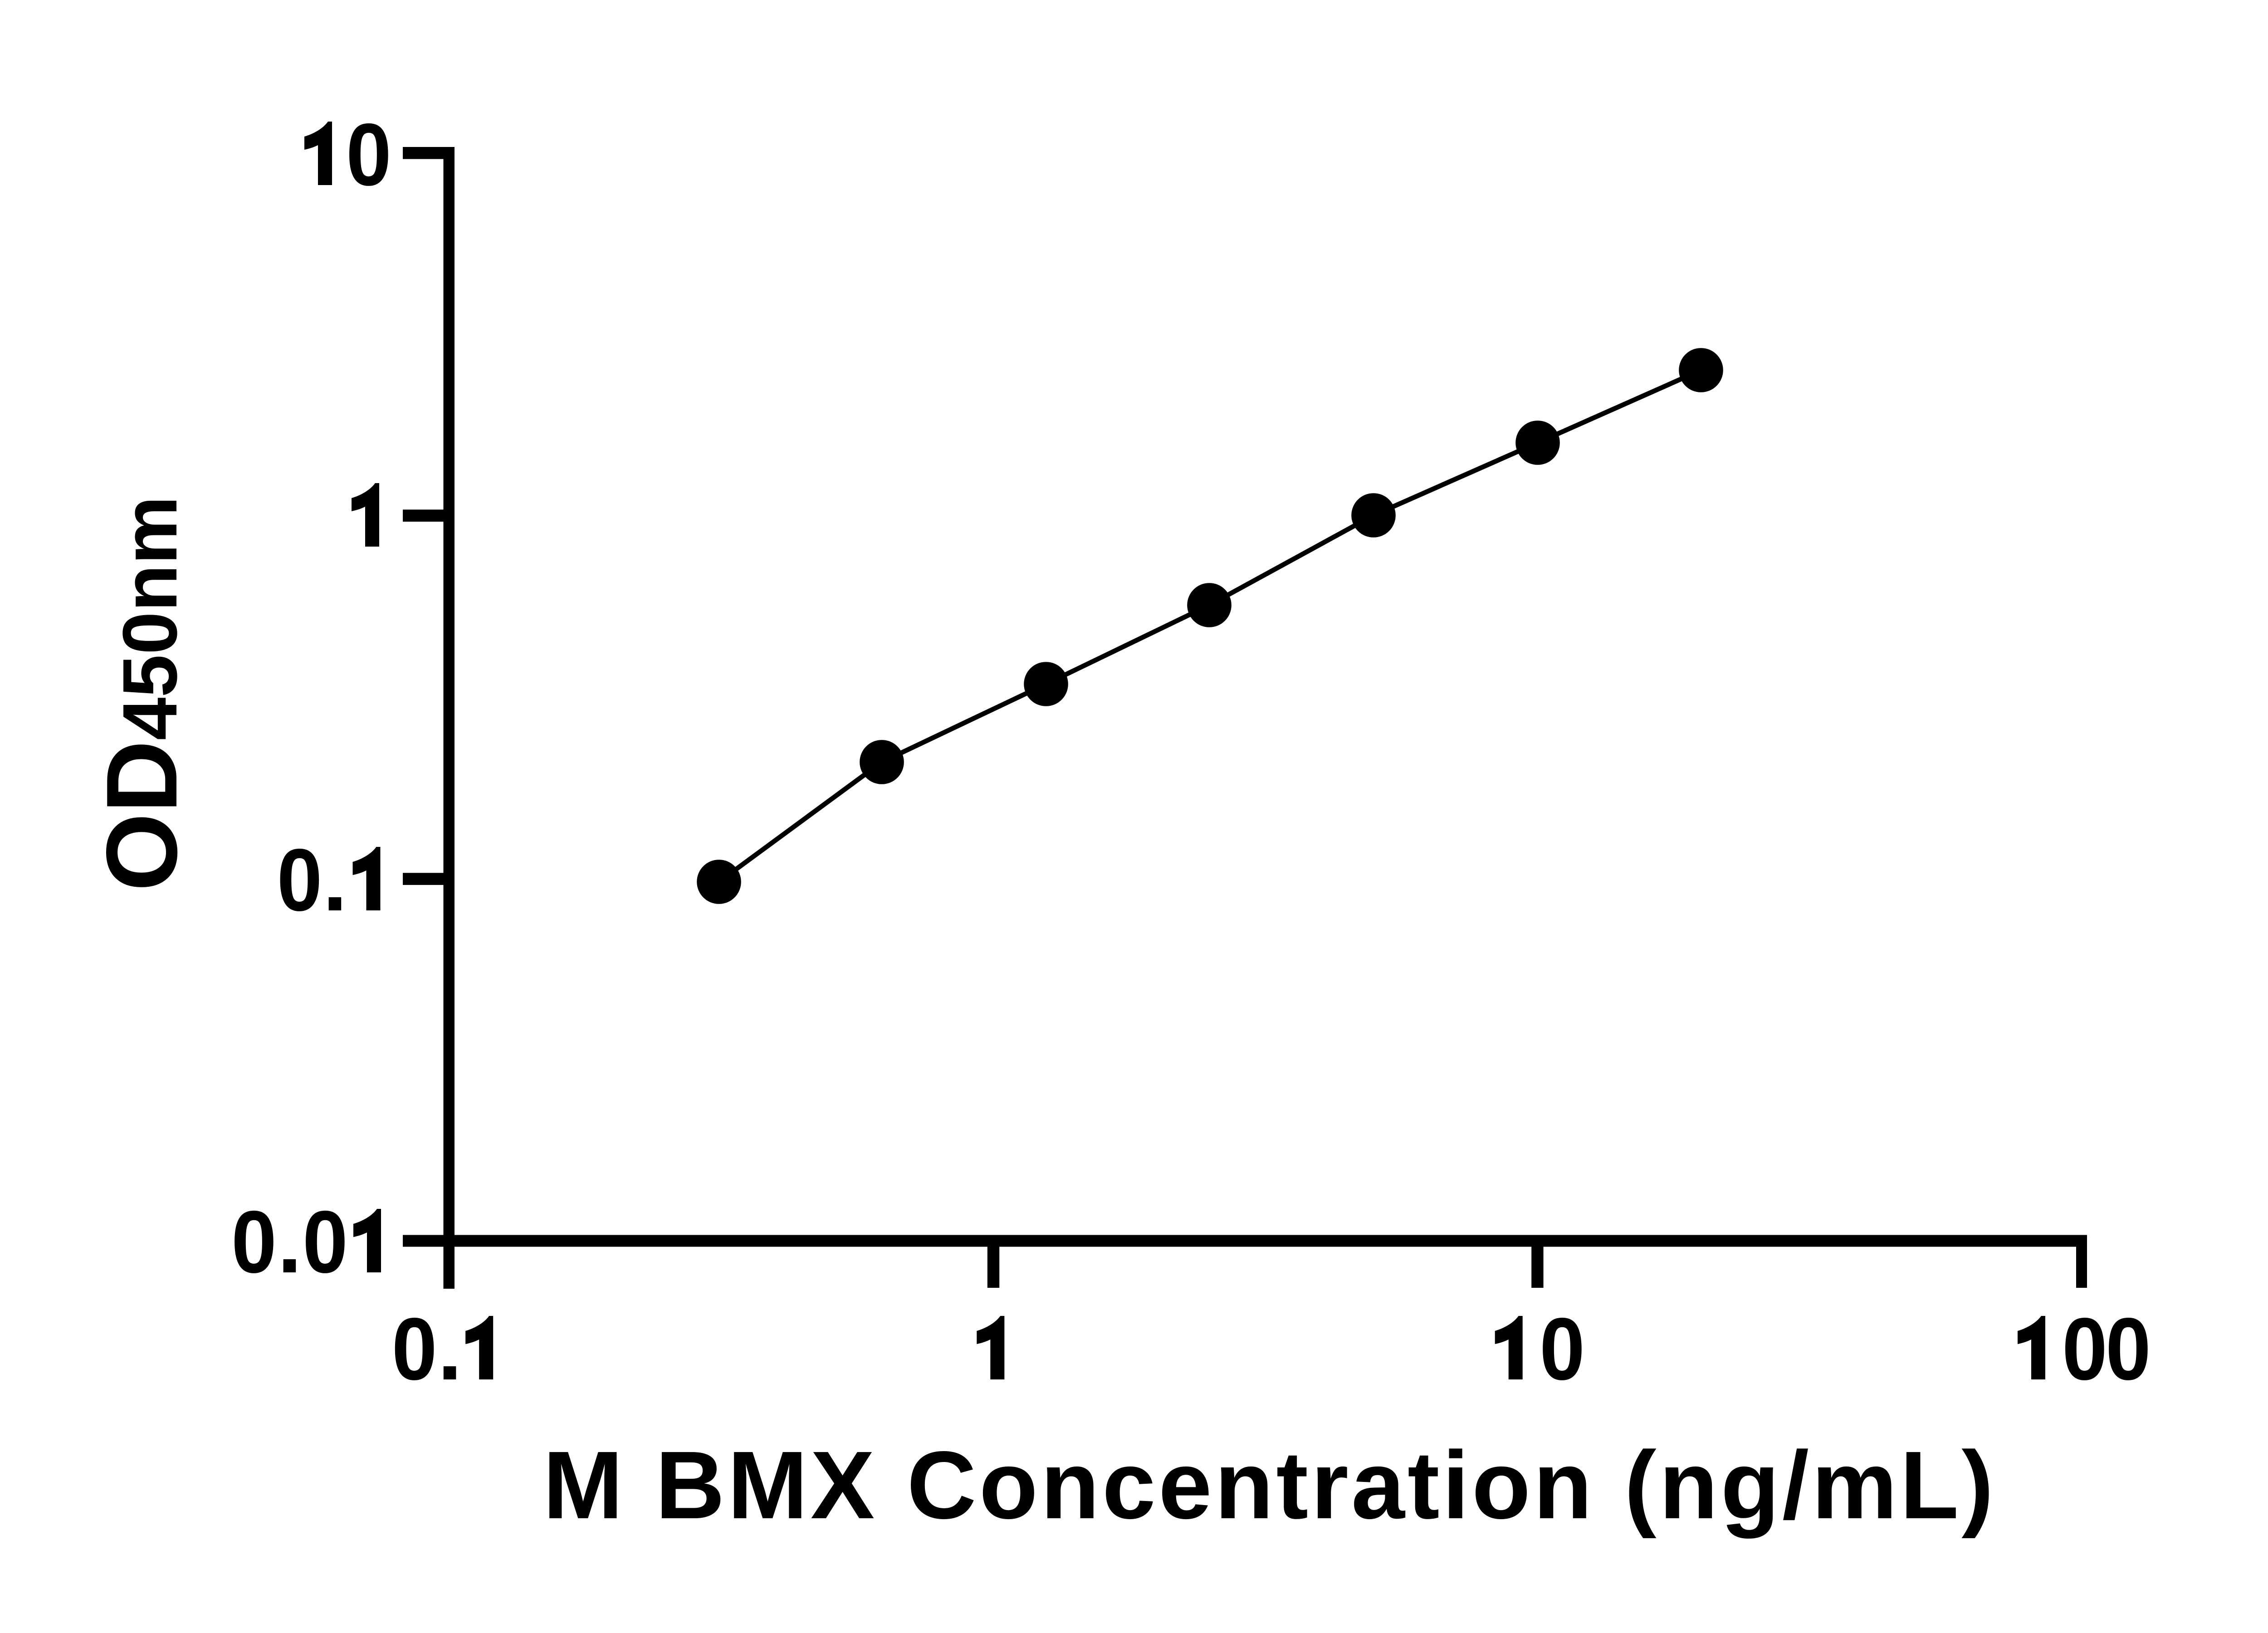 The width and height of the screenshot is (2268, 1633). What do you see at coordinates (142, 693) in the screenshot?
I see `svg-text: OD450nm` at bounding box center [142, 693].